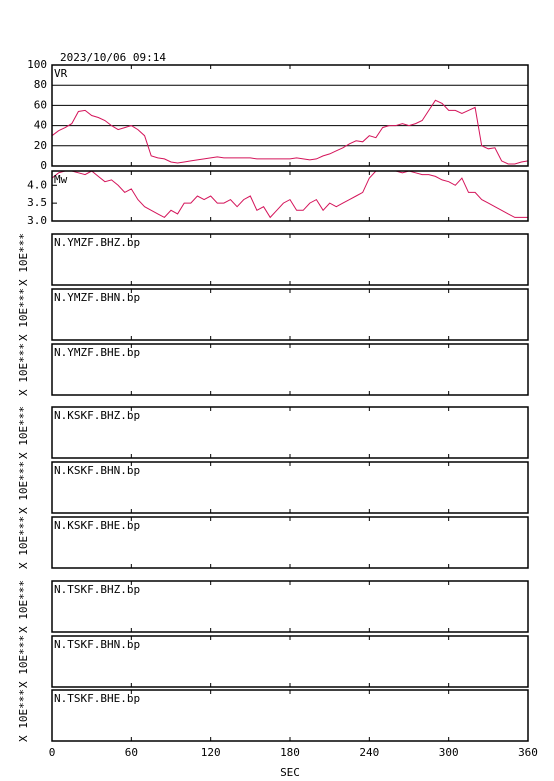 The image size is (554, 781). Describe the element at coordinates (37, 220) in the screenshot. I see `y-tick-label: 3.0` at that location.